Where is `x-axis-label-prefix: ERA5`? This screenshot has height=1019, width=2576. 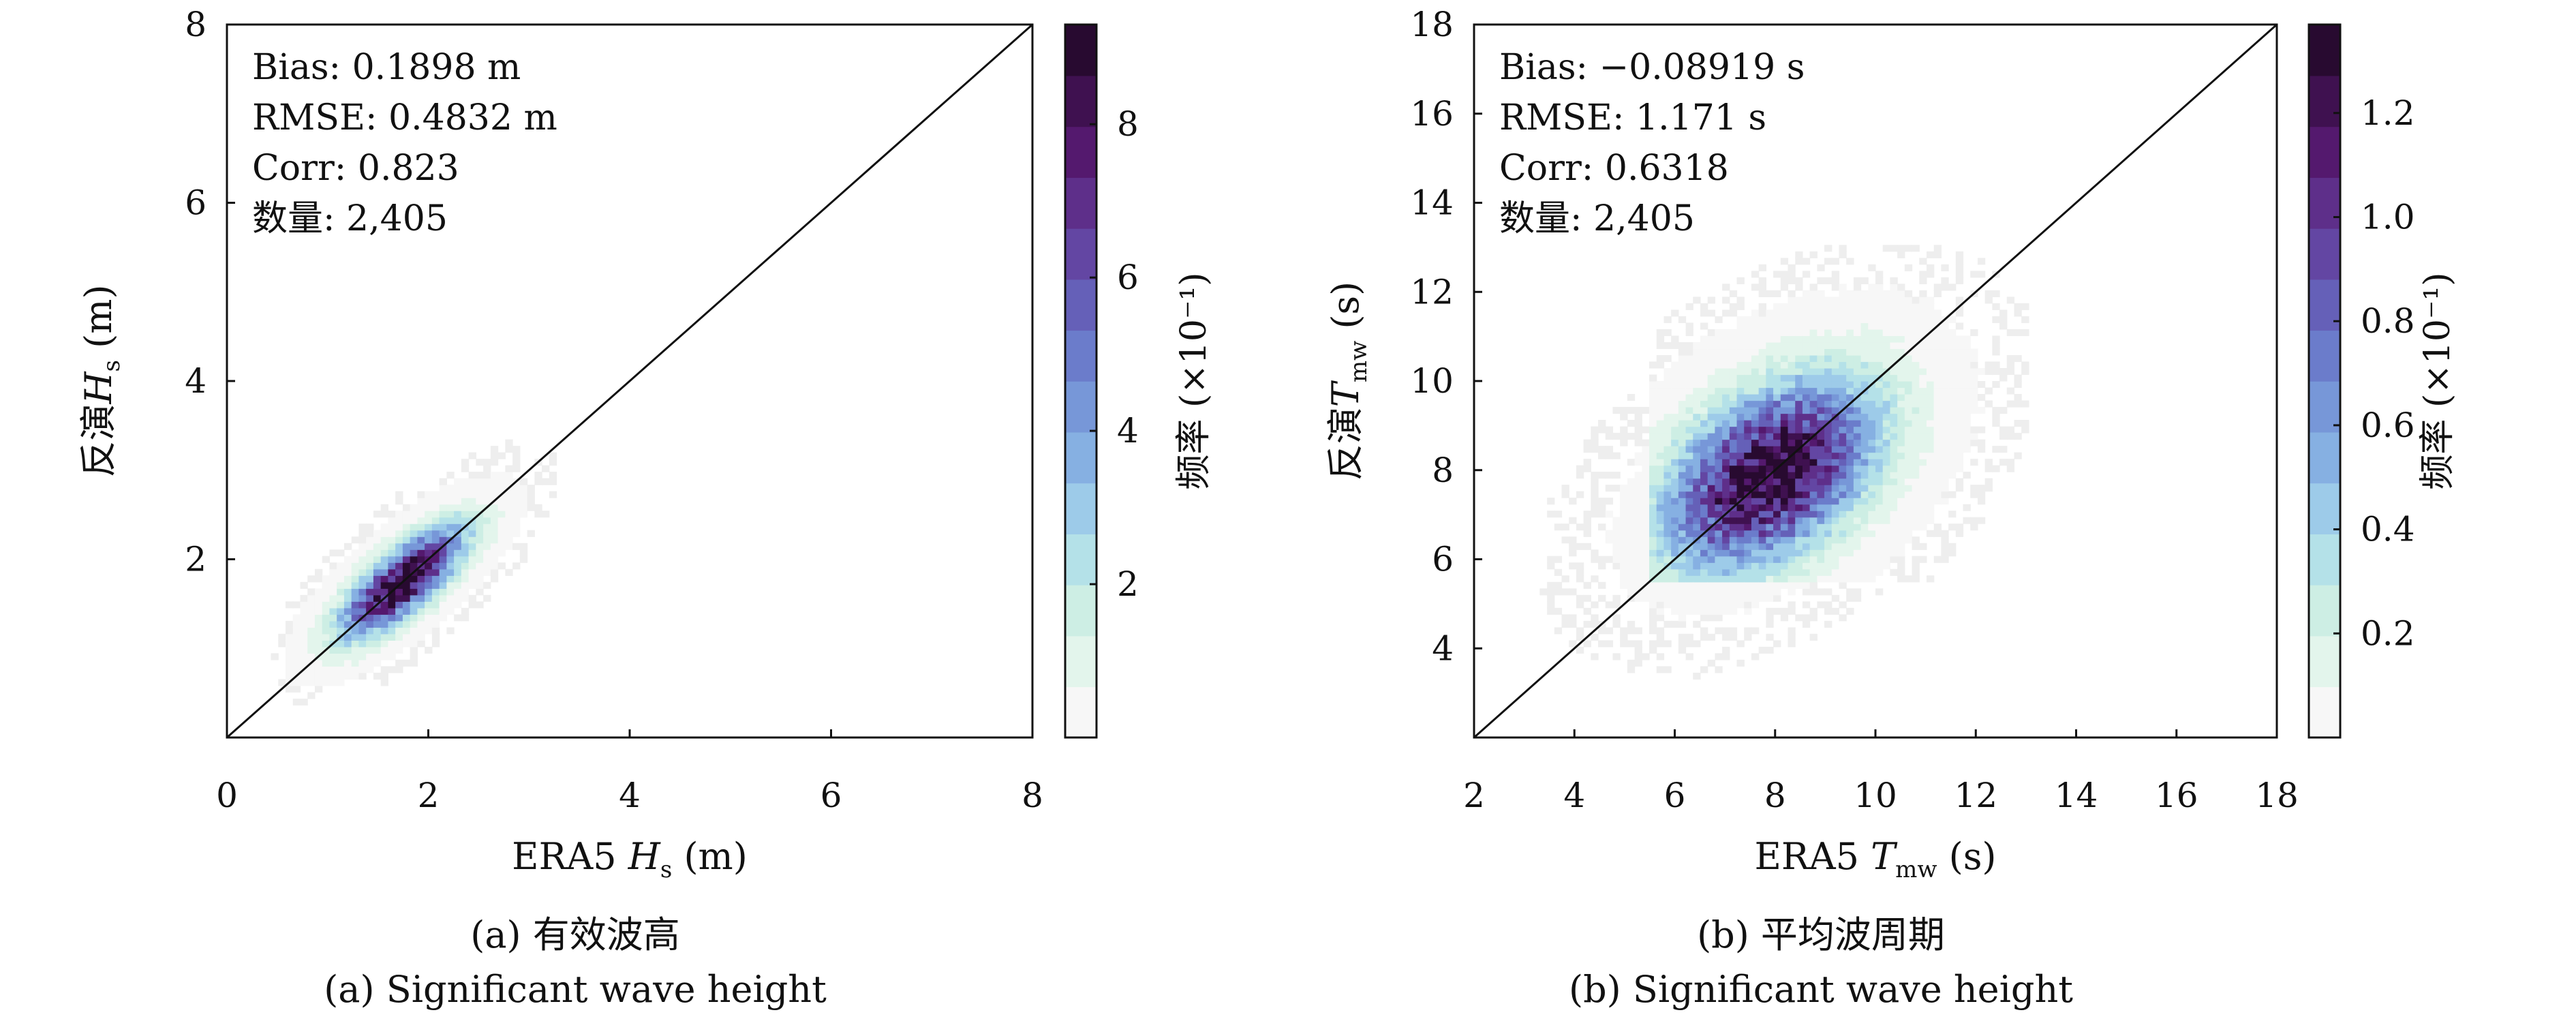
x-axis-label-prefix: ERA5 is located at coordinates (1813, 856).